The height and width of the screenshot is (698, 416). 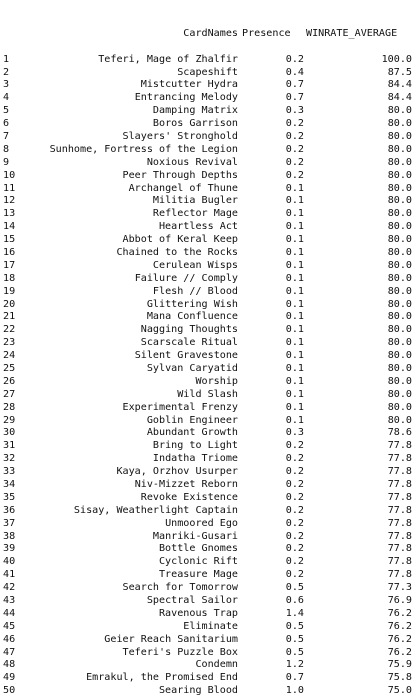 What do you see at coordinates (180, 407) in the screenshot?
I see `card-name-cell: Experimental Frenzy` at bounding box center [180, 407].